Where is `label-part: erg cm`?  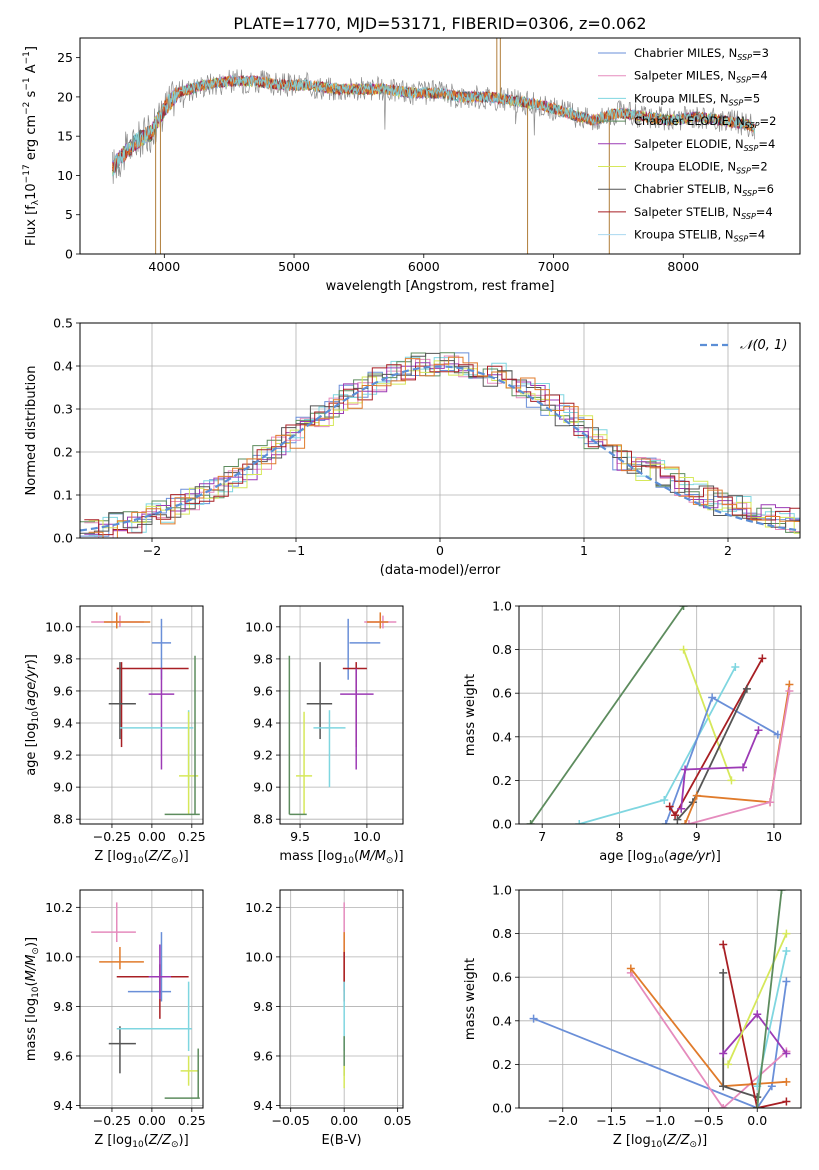
label-part: erg cm is located at coordinates (31, 139).